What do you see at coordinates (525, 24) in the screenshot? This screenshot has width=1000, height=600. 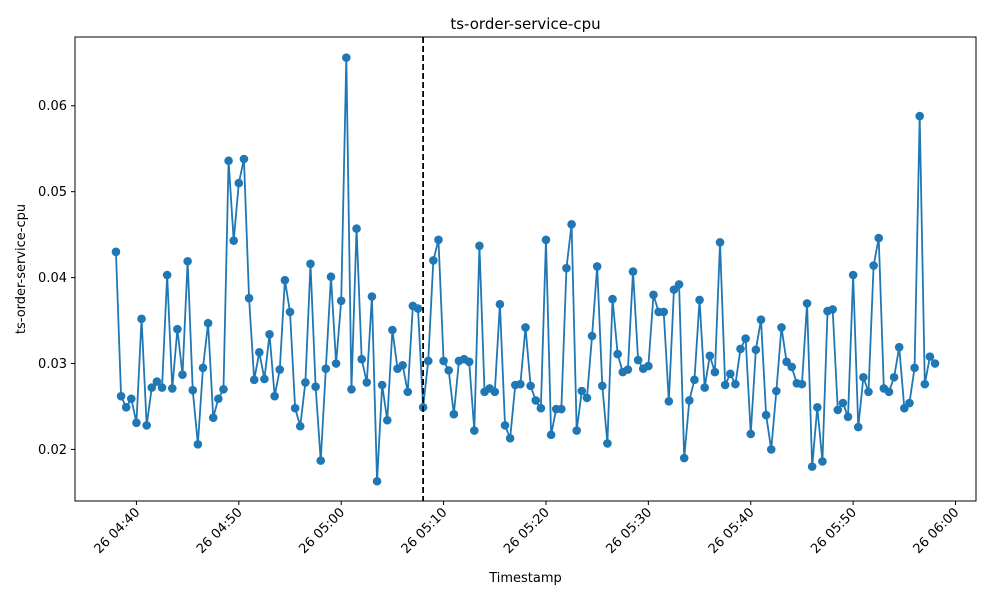 I see `chart-title: ts-order-service-cpu` at bounding box center [525, 24].